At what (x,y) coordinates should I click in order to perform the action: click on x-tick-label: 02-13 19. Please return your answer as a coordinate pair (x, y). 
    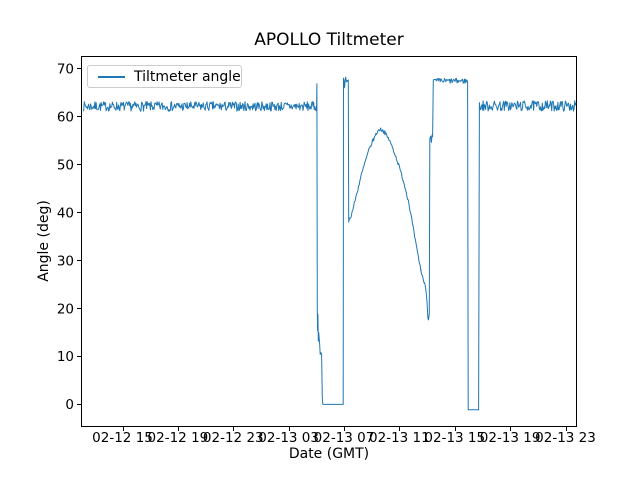
    Looking at the image, I should click on (510, 438).